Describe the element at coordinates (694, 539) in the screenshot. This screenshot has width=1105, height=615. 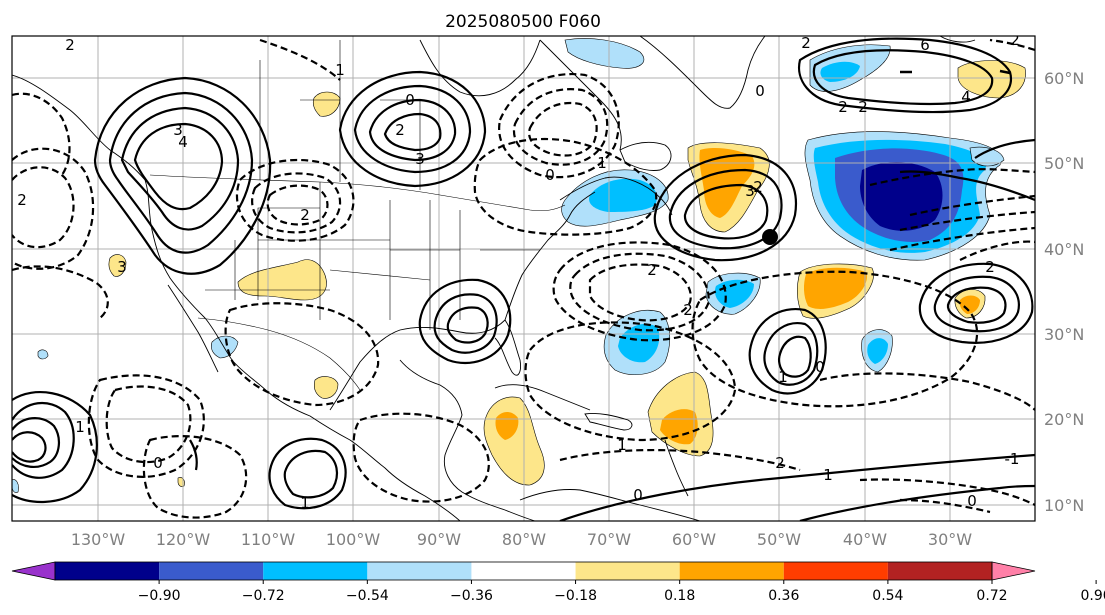
I see `lon-label: 60°W` at that location.